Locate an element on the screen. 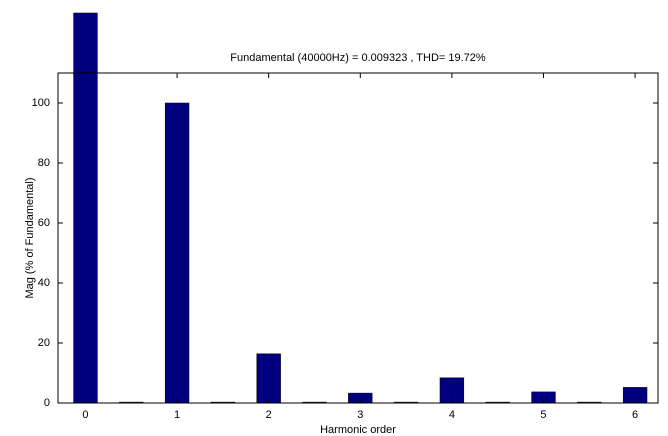 This screenshot has width=668, height=436. y-tick-label: 80 is located at coordinates (44, 163).